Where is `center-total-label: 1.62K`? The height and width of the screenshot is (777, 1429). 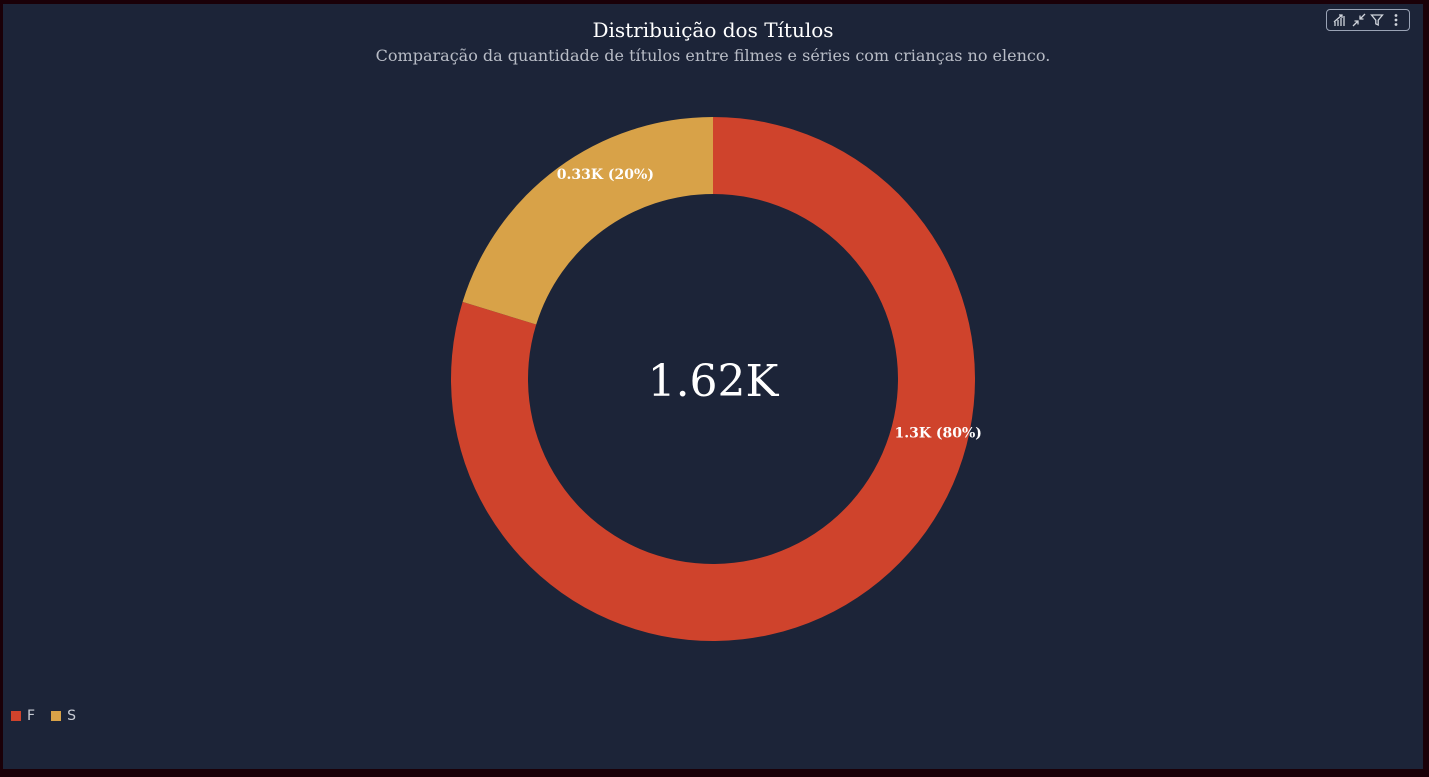 center-total-label: 1.62K is located at coordinates (714, 381).